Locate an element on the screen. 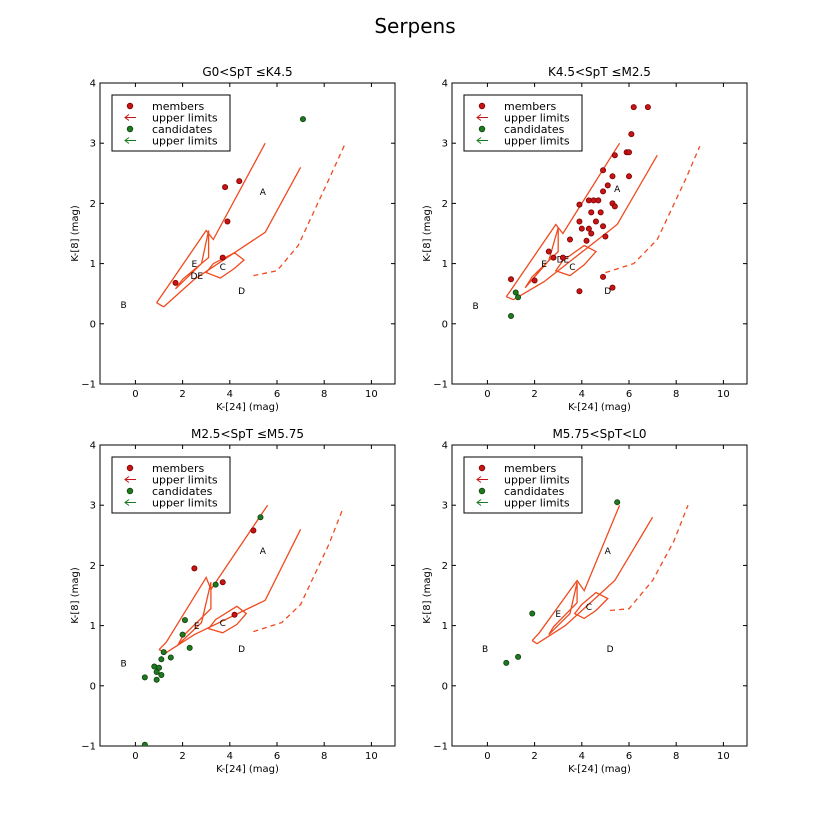 This screenshot has height=830, width=830. panel-title: G0<SpT ≤K4.5 is located at coordinates (247, 72).